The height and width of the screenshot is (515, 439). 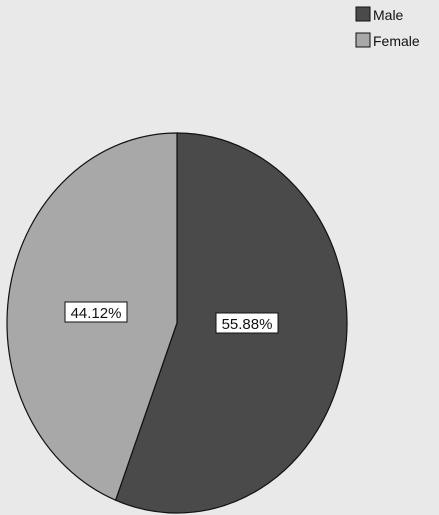 I want to click on legend-label-male: Male, so click(x=388, y=15).